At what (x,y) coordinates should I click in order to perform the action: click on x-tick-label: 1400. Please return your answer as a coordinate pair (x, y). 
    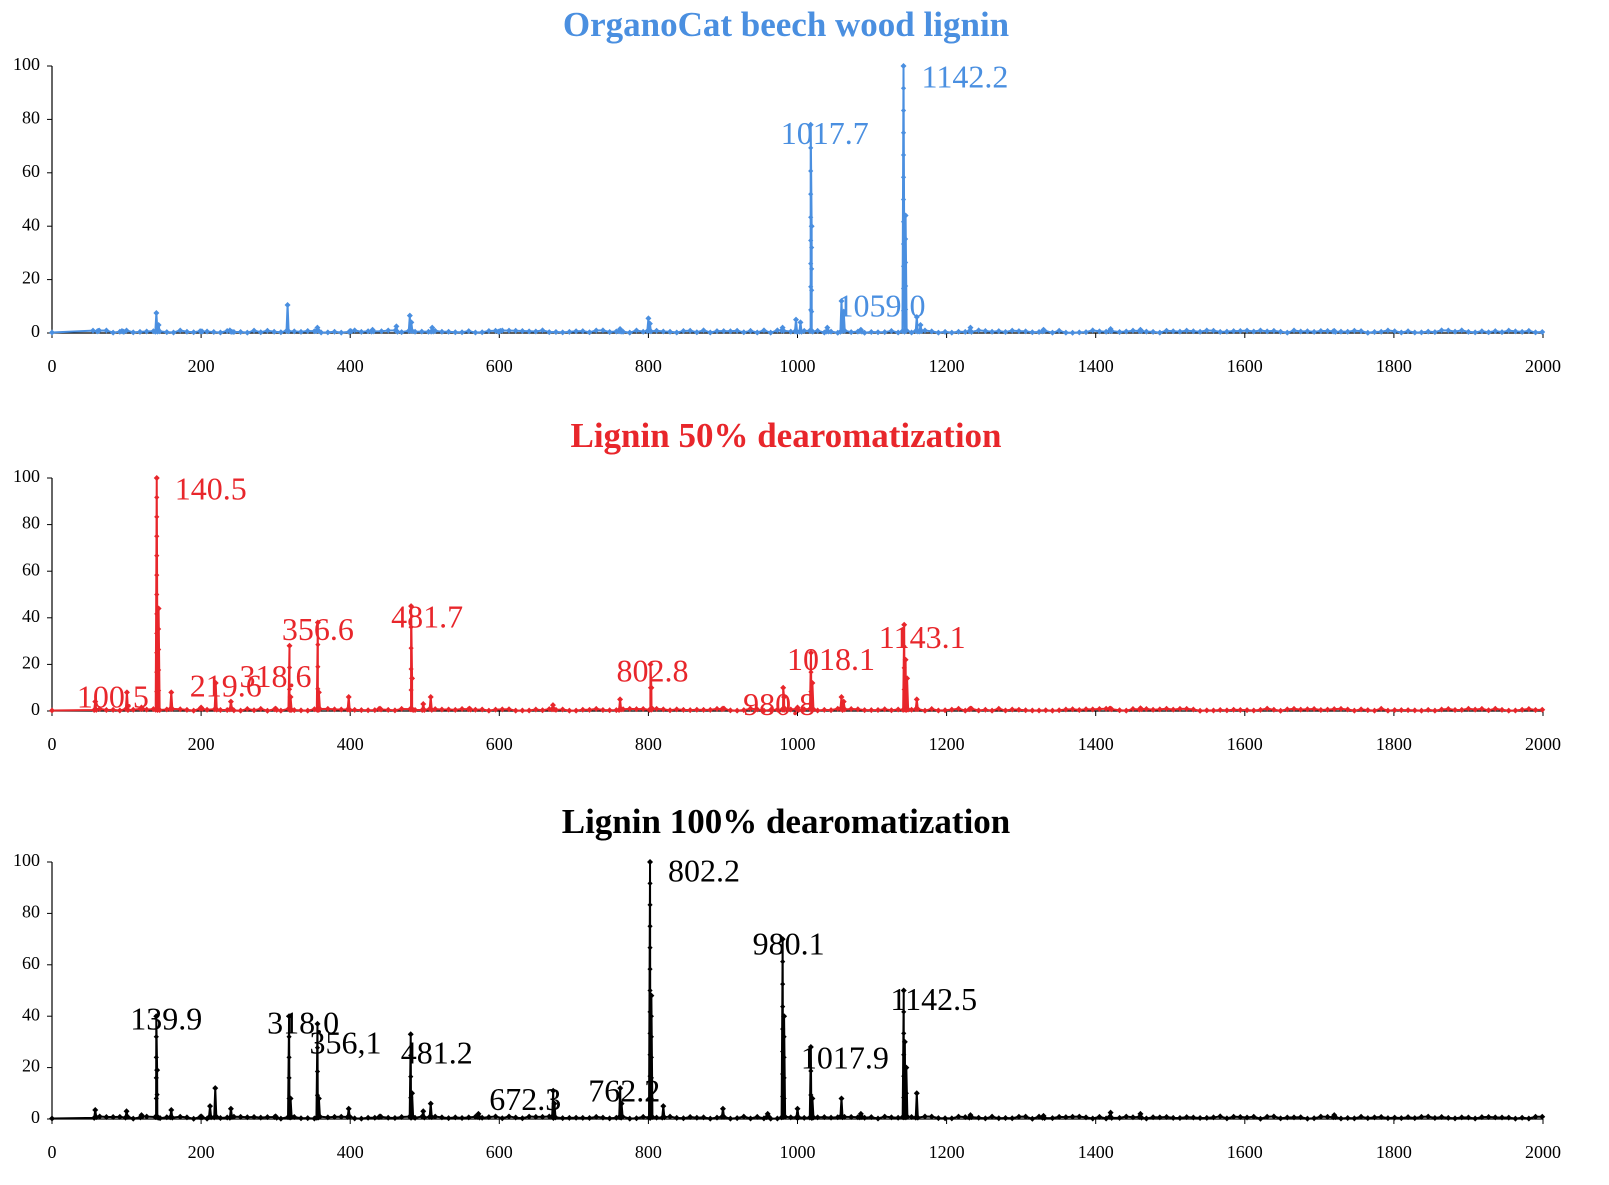
    Looking at the image, I should click on (1096, 744).